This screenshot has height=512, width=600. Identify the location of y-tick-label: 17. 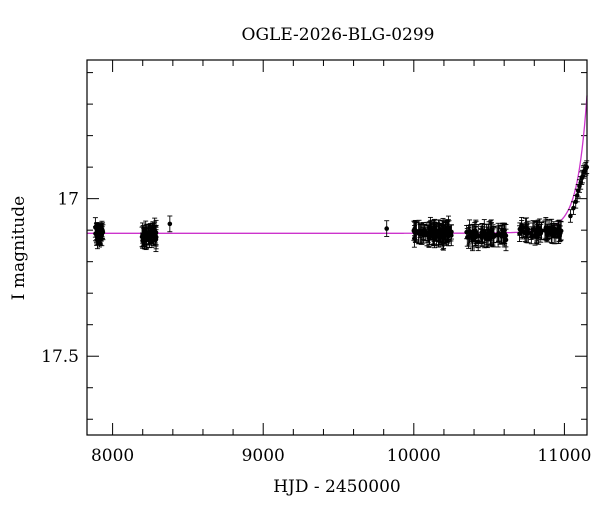
(68, 200).